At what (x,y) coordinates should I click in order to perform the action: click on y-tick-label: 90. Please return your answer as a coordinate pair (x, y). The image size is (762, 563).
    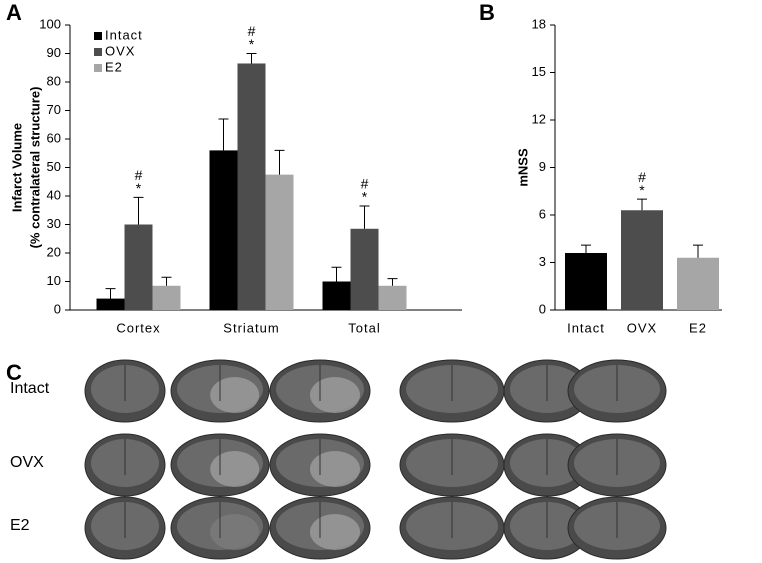
    Looking at the image, I should click on (54, 52).